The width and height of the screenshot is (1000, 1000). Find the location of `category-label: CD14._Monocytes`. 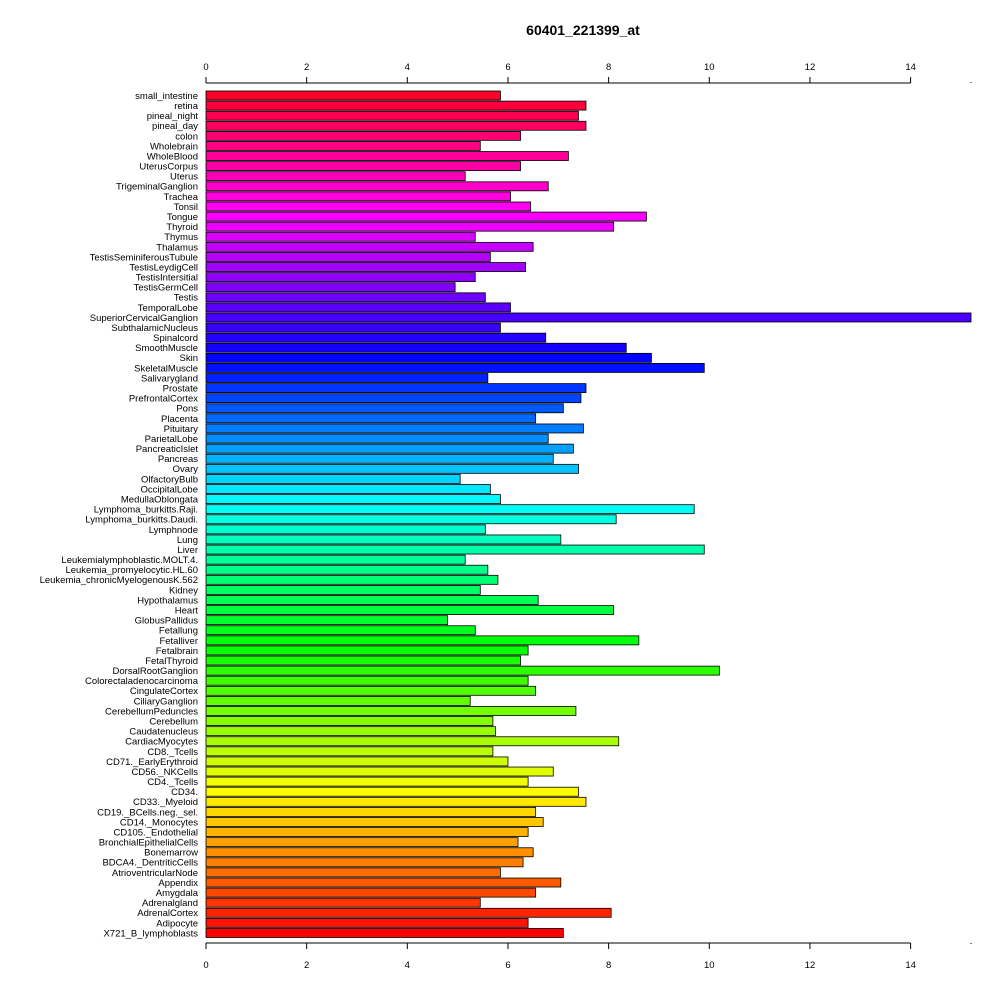

category-label: CD14._Monocytes is located at coordinates (159, 822).